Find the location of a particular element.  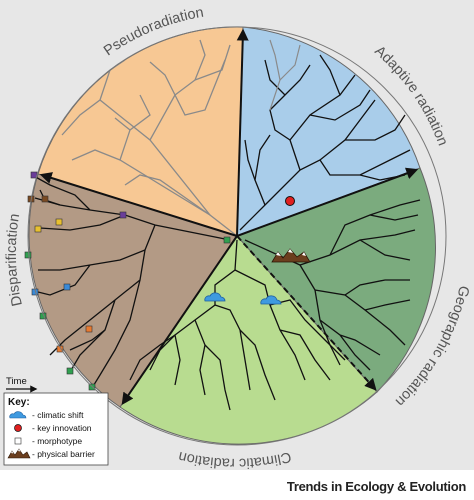

key-item-label: - morphotype is located at coordinates (57, 441).